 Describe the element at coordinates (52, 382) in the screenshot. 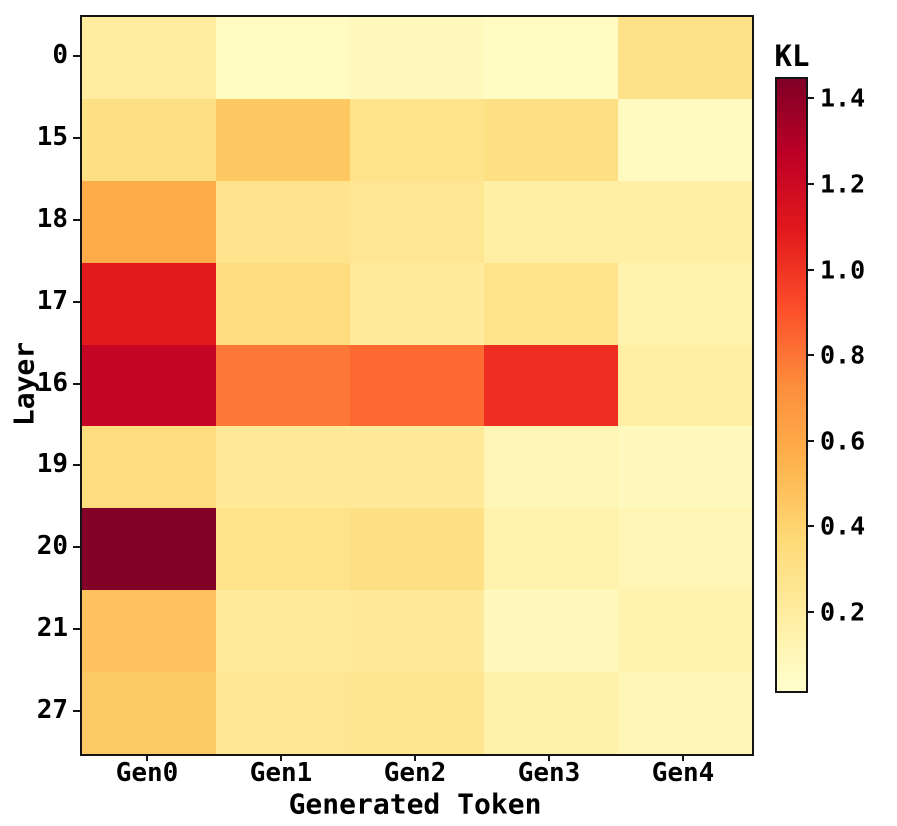

I see `y-tick-label-16: 16` at that location.